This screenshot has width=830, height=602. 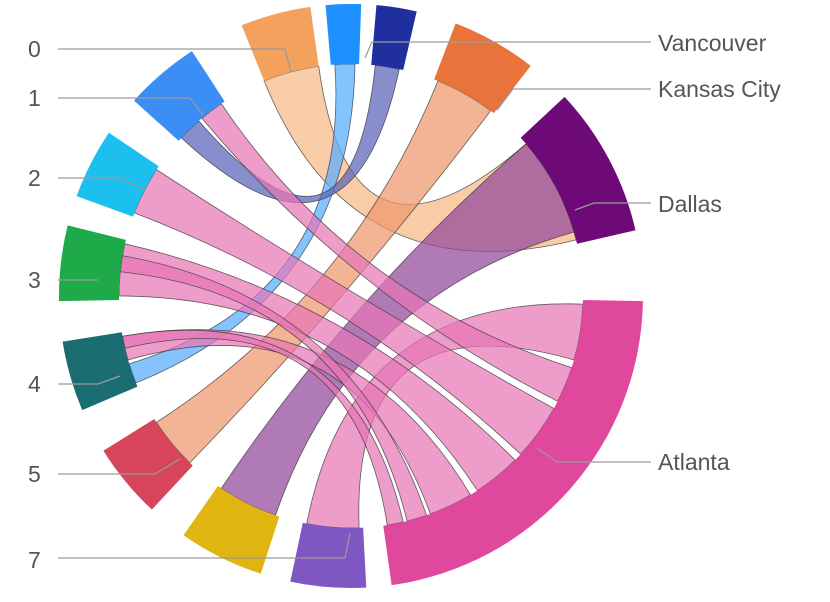 I want to click on arc-node-atlanta, so click(x=513, y=443).